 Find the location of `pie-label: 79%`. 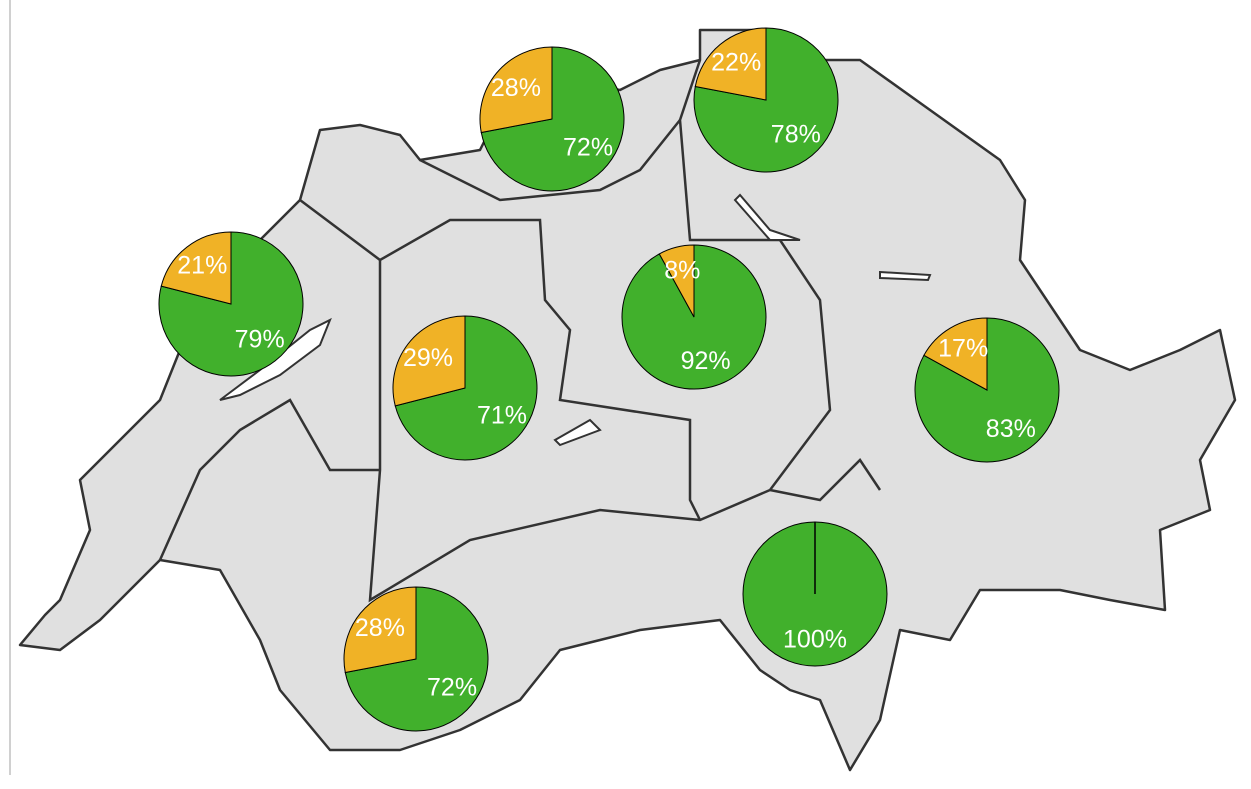

pie-label: 79% is located at coordinates (260, 340).